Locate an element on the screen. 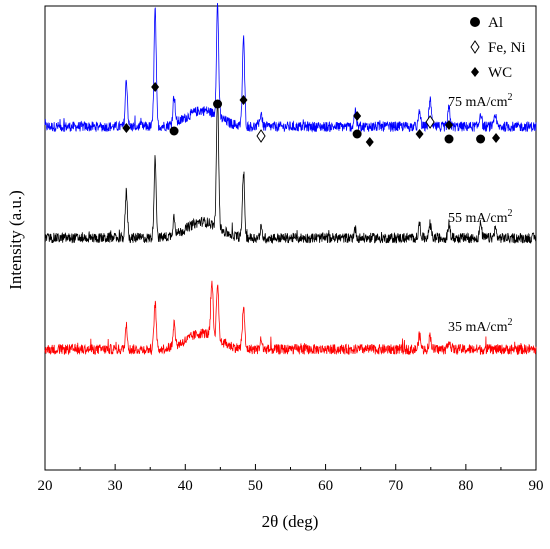 Image resolution: width=550 pixels, height=549 pixels. legend: Al Fe, Ni WC is located at coordinates (498, 48).